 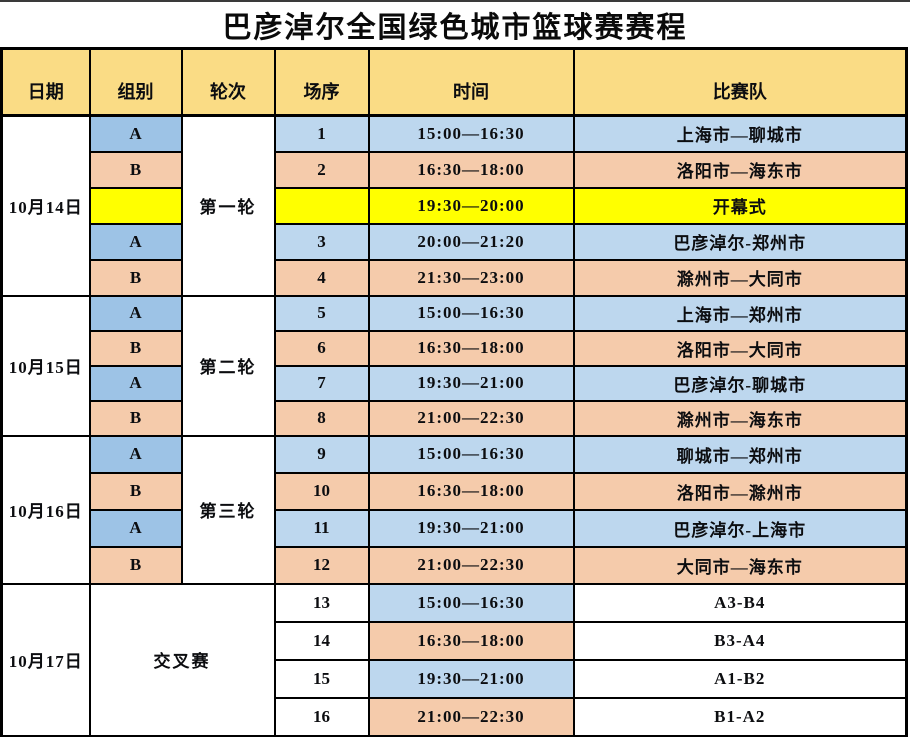 What do you see at coordinates (321, 383) in the screenshot?
I see `order-cell: 7` at bounding box center [321, 383].